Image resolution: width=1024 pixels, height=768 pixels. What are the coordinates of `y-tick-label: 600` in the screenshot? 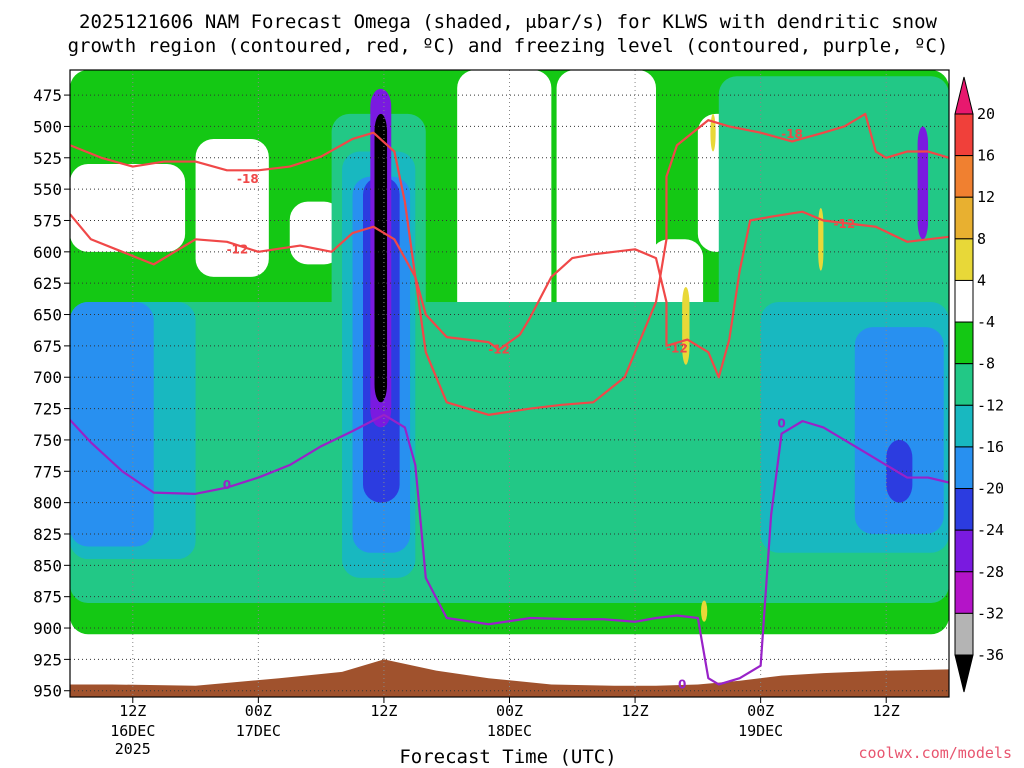 It's located at (47, 252).